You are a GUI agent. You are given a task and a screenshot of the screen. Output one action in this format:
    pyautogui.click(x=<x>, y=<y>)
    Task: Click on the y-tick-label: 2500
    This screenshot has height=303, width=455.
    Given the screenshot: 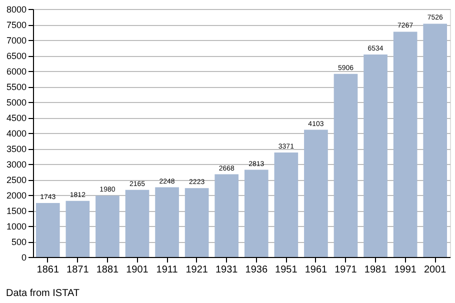 What is the action you would take?
    pyautogui.click(x=16, y=180)
    